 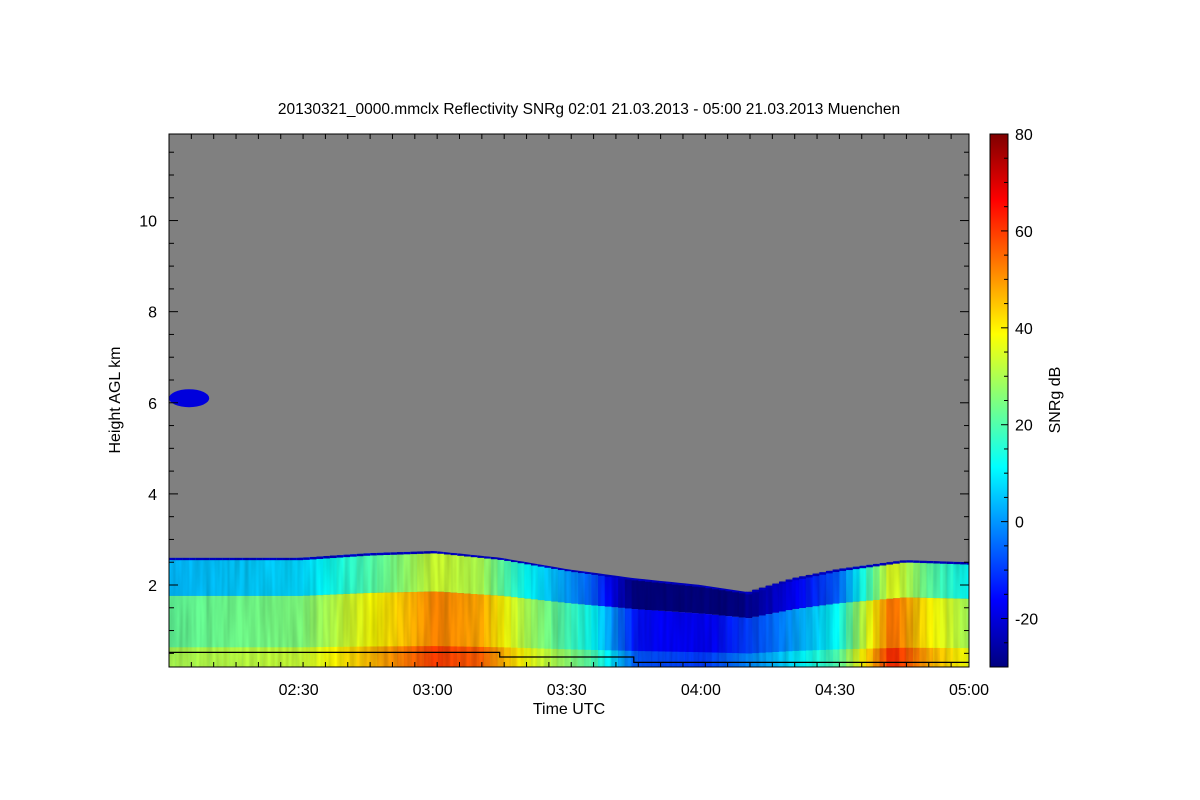 What do you see at coordinates (1026, 620) in the screenshot?
I see `colorbar-tick-label: -20` at bounding box center [1026, 620].